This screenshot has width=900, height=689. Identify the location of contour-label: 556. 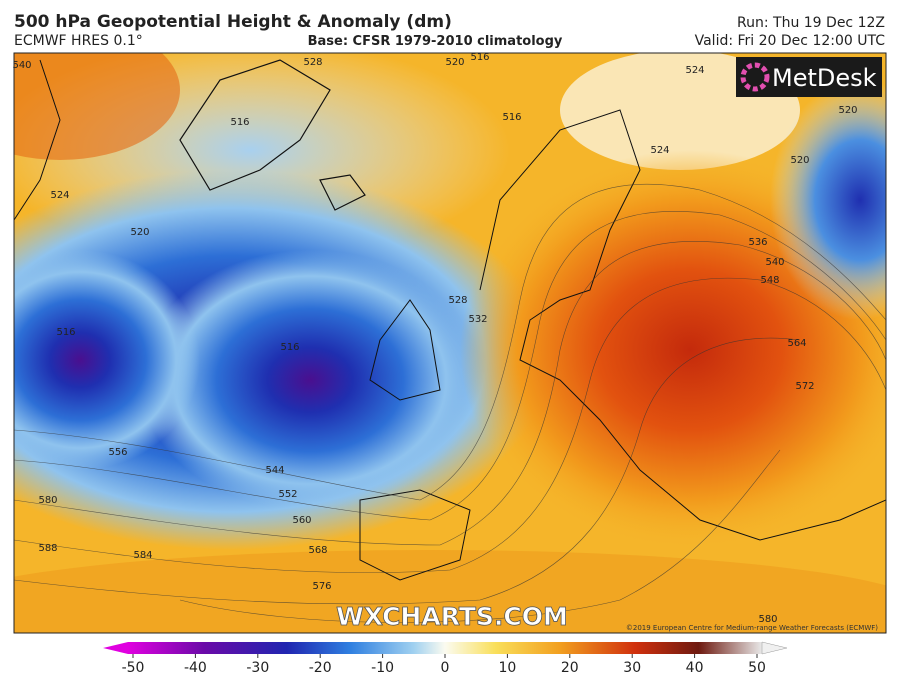
(117, 452).